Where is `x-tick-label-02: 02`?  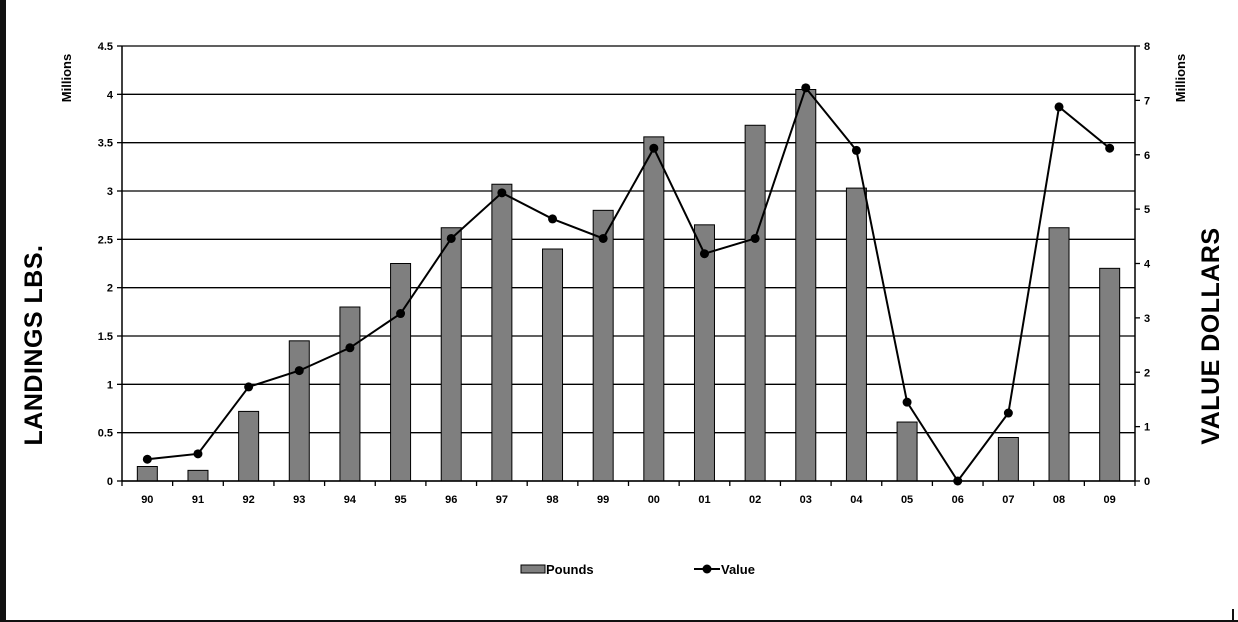 x-tick-label-02: 02 is located at coordinates (755, 500).